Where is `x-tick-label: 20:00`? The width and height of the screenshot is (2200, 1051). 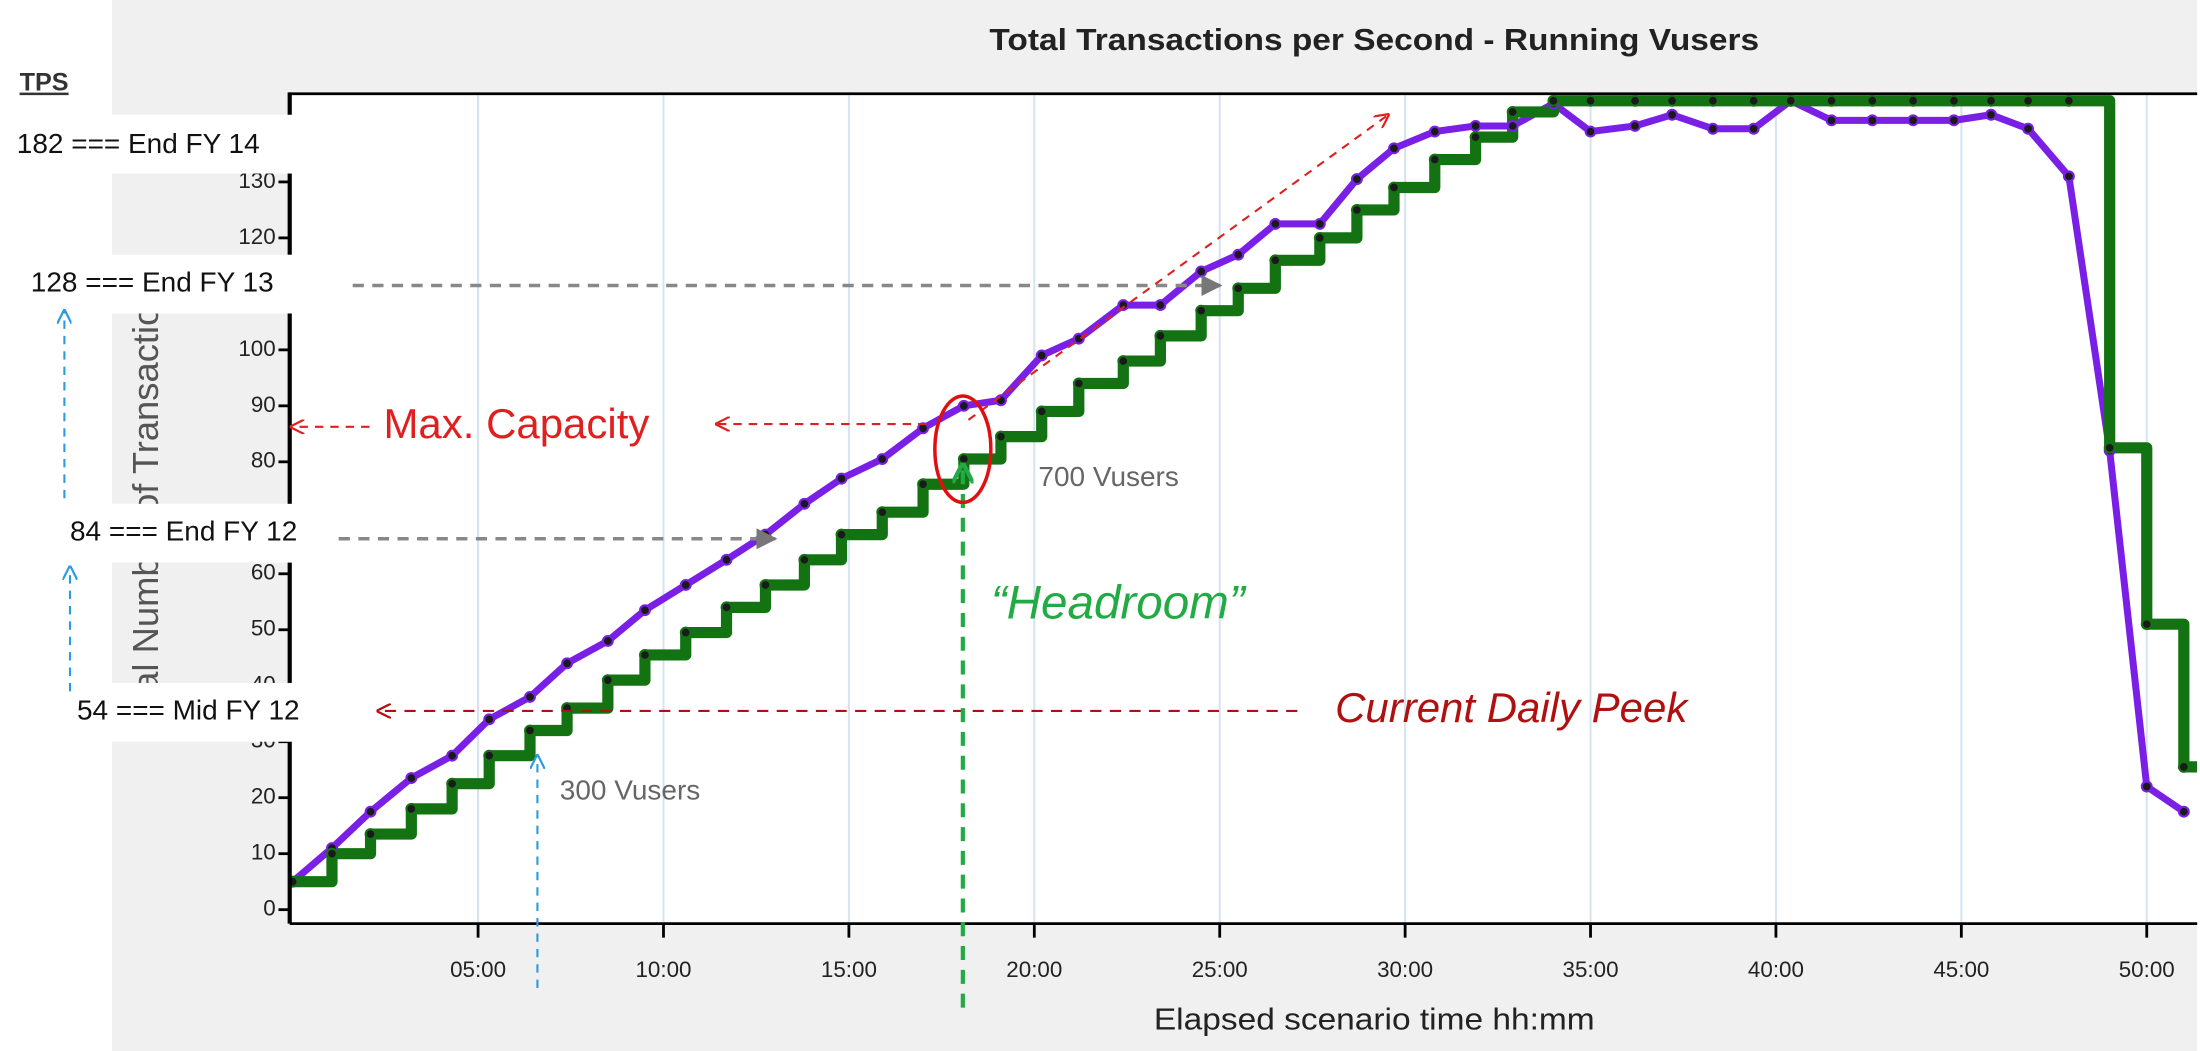
x-tick-label: 20:00 is located at coordinates (1034, 969).